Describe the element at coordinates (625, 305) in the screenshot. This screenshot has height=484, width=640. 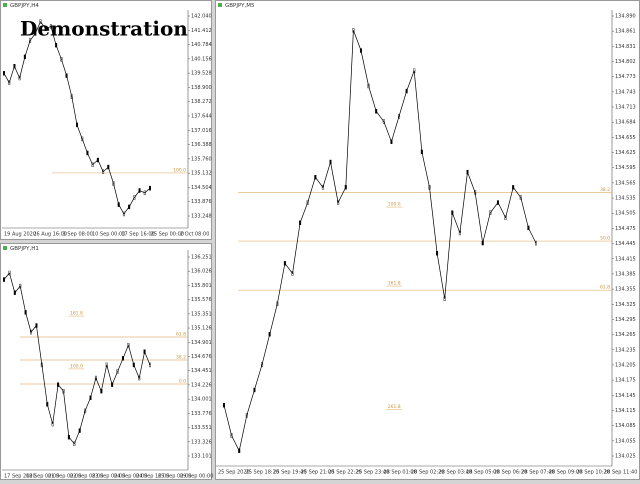
I see `y-tick-label: 134.325` at that location.